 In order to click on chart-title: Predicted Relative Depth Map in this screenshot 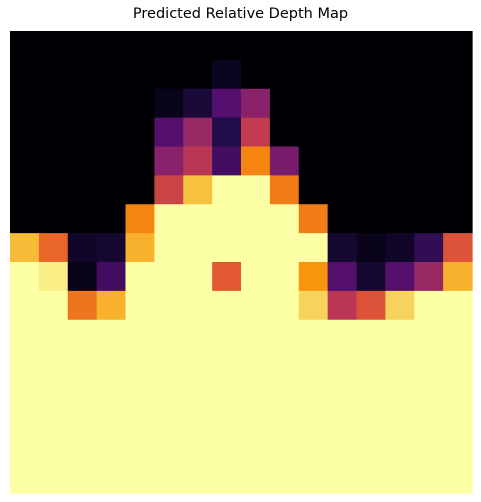, I will do `click(240, 14)`.